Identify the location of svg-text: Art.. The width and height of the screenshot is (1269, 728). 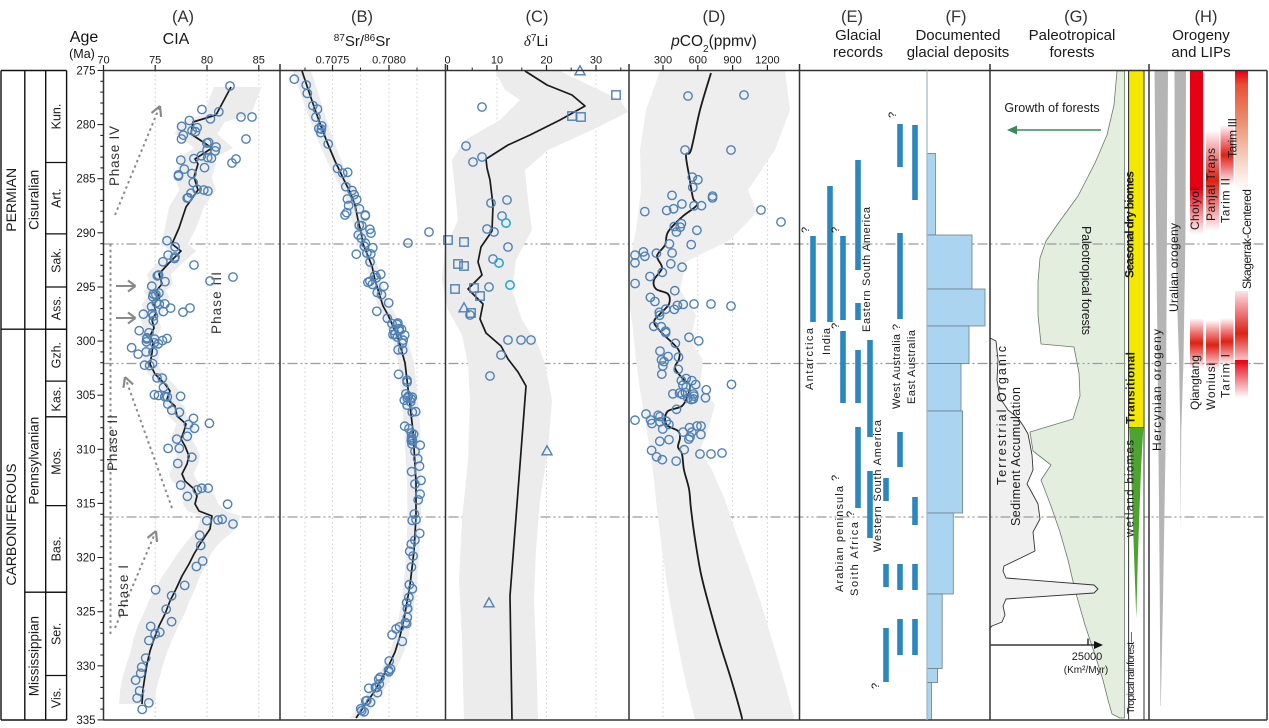
(57, 197).